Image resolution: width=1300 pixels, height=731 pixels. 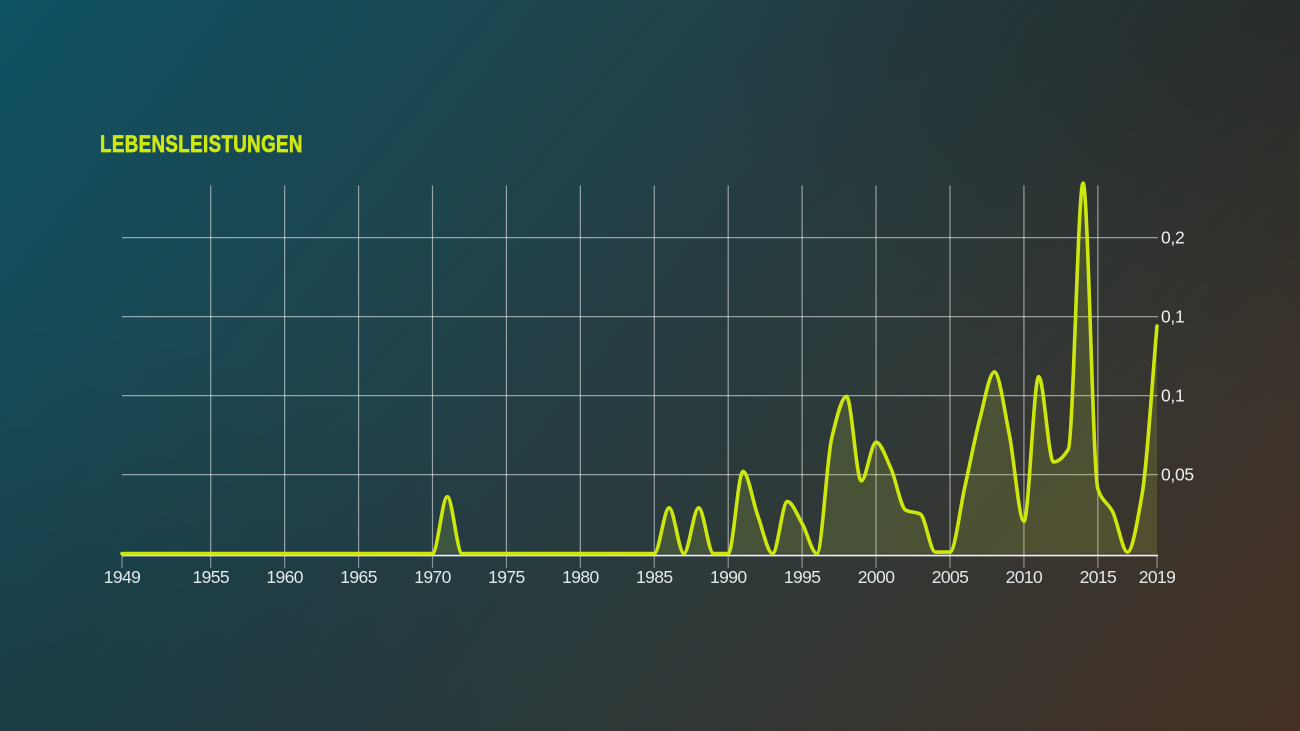 I want to click on svg-text: 1980, so click(x=580, y=577).